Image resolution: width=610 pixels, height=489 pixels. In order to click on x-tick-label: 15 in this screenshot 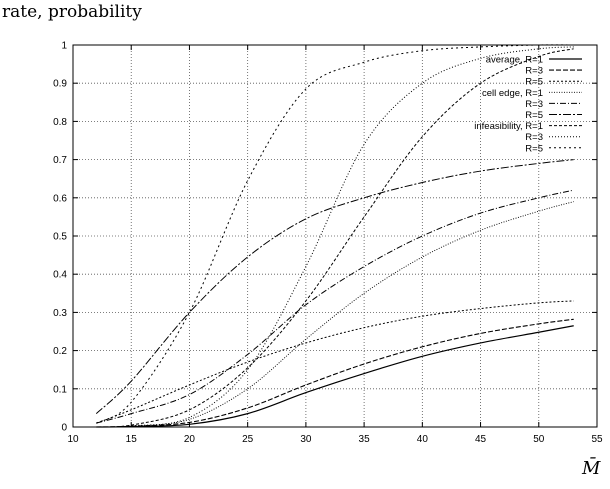, I will do `click(132, 439)`.